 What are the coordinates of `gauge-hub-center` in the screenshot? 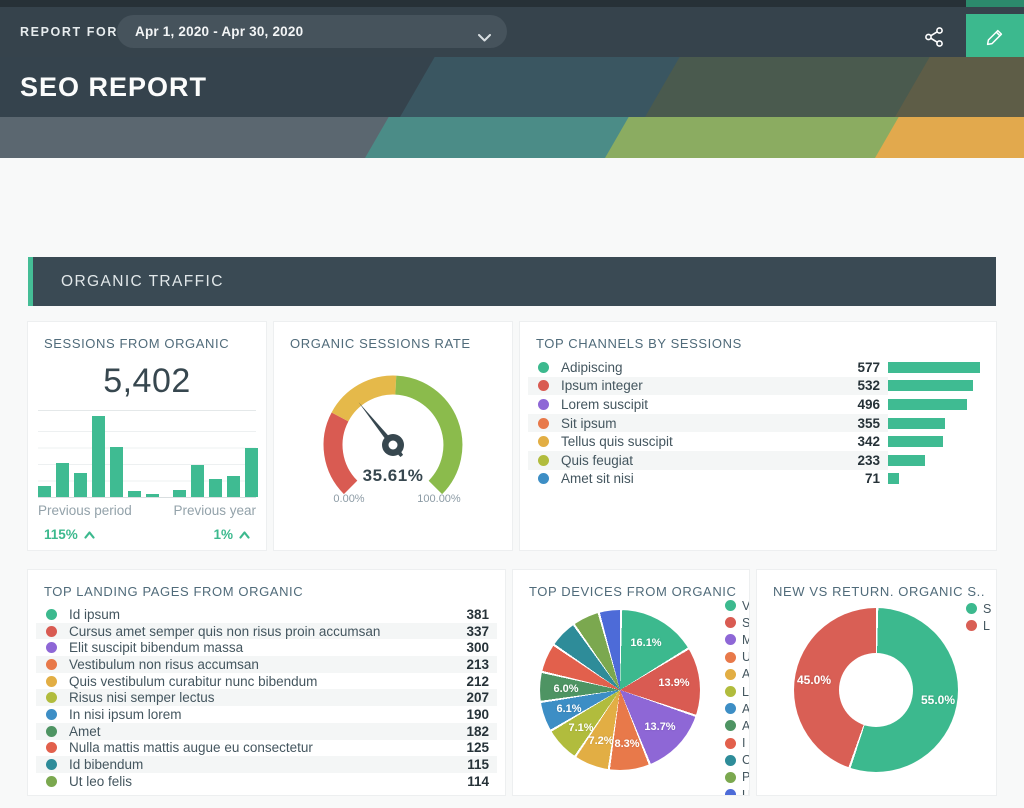 It's located at (393, 445).